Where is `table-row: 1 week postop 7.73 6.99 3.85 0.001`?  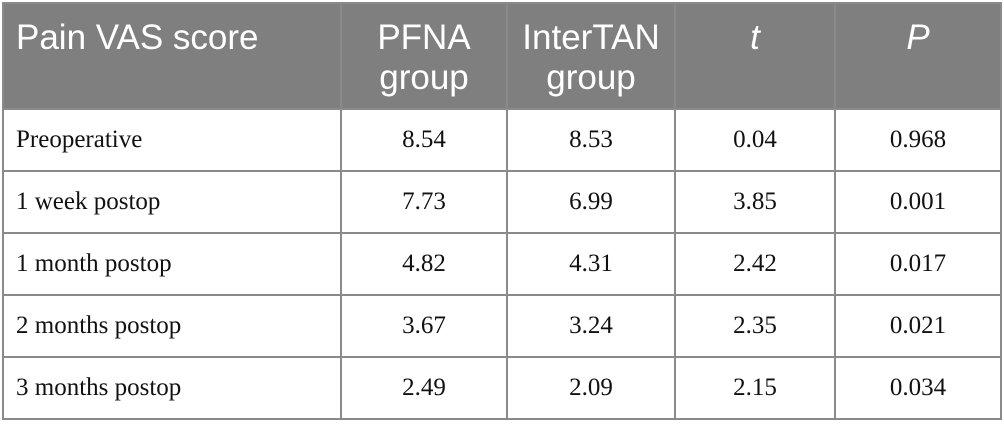
table-row: 1 week postop 7.73 6.99 3.85 0.001 is located at coordinates (502, 202).